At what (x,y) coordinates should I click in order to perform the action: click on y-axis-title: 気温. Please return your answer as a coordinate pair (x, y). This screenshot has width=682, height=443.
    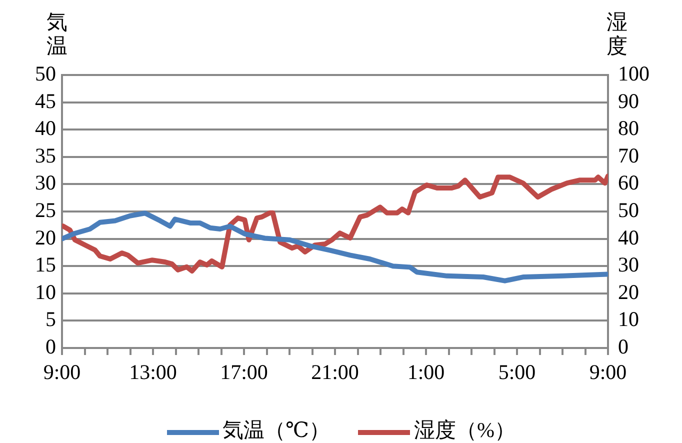
    Looking at the image, I should click on (57, 34).